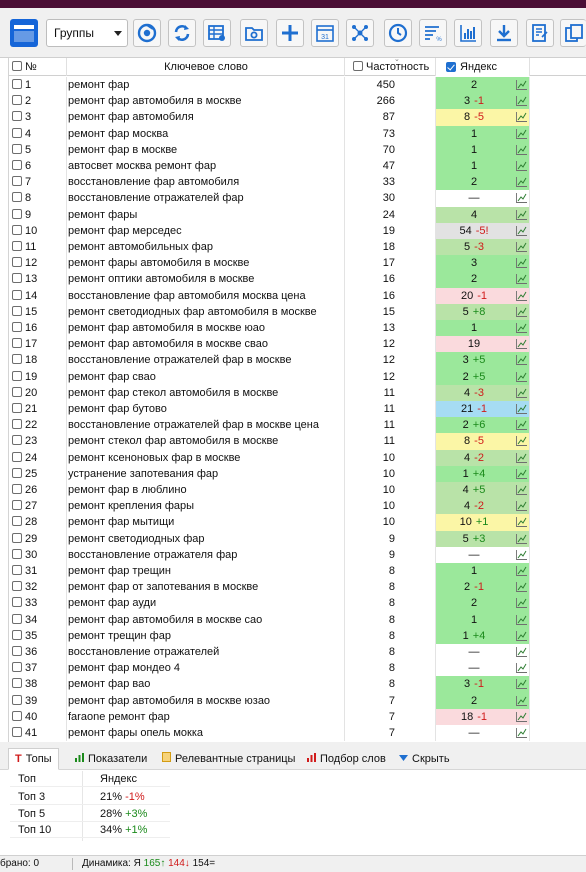 The width and height of the screenshot is (586, 872). I want to click on yandex-checkbox, so click(451, 67).